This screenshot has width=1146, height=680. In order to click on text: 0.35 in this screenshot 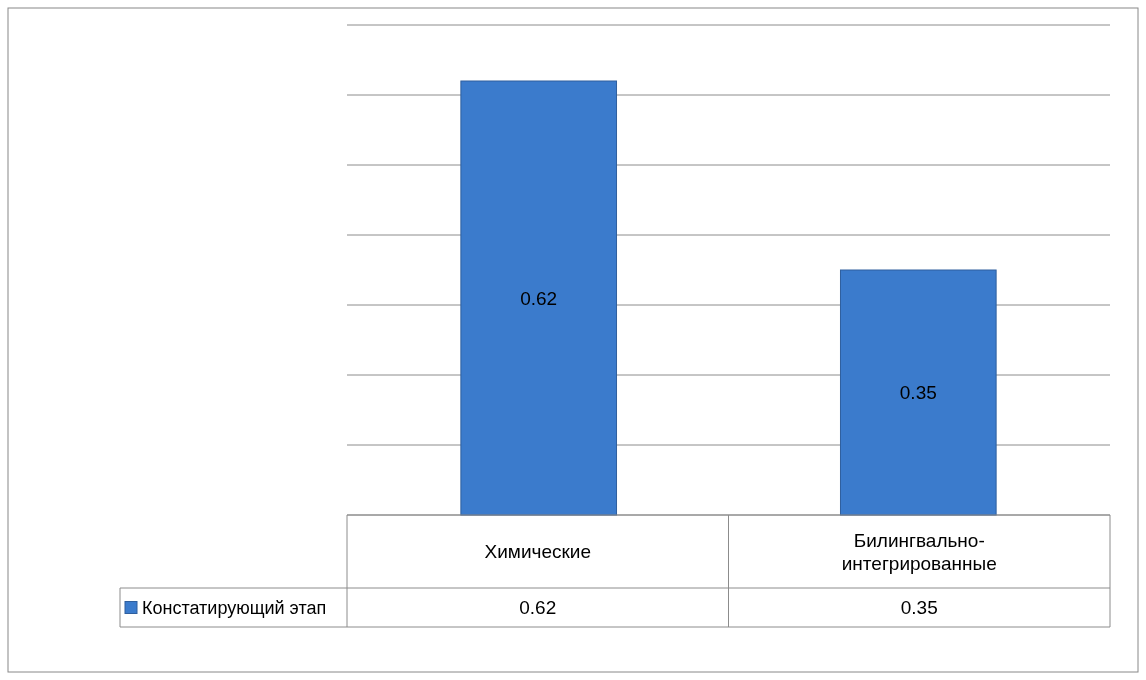, I will do `click(919, 608)`.